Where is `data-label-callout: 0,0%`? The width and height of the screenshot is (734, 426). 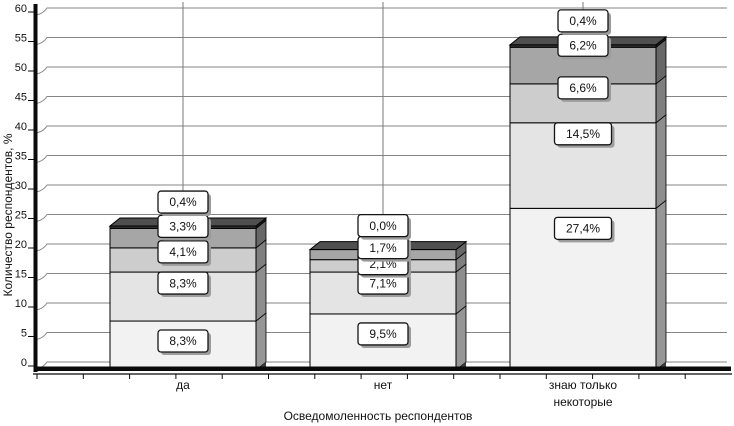 data-label-callout: 0,0% is located at coordinates (384, 226).